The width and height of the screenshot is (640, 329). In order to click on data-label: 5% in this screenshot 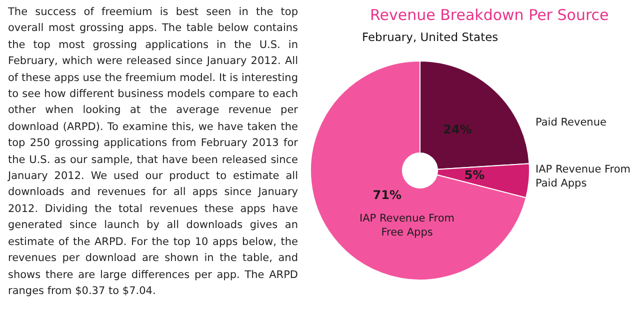, I will do `click(474, 175)`.